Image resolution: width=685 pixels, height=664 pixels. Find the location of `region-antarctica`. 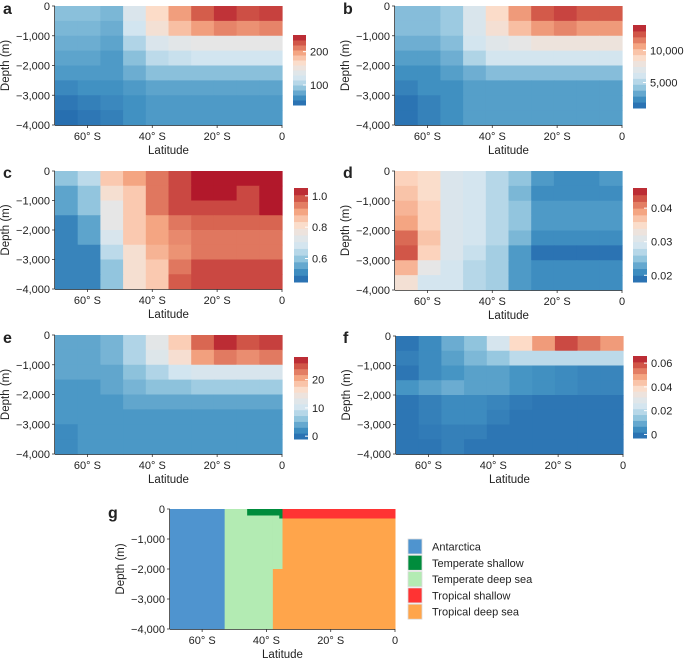

region-antarctica is located at coordinates (198, 569).